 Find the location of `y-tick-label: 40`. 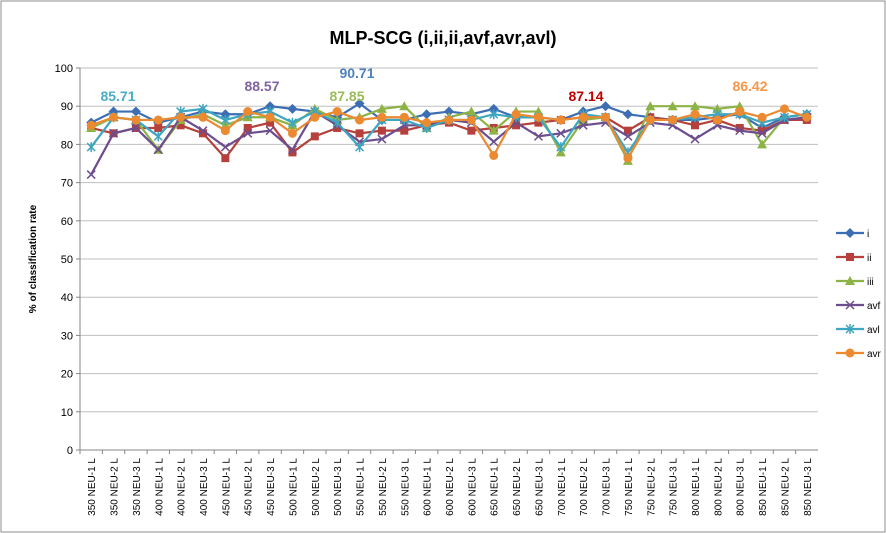

y-tick-label: 40 is located at coordinates (67, 298).